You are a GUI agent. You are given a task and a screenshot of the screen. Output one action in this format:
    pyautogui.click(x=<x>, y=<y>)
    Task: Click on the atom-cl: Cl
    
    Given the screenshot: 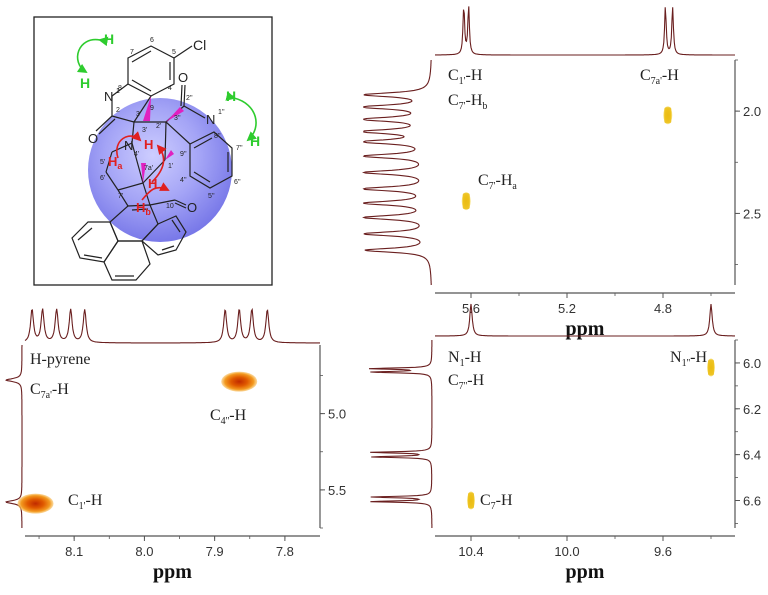 What is the action you would take?
    pyautogui.click(x=199, y=45)
    